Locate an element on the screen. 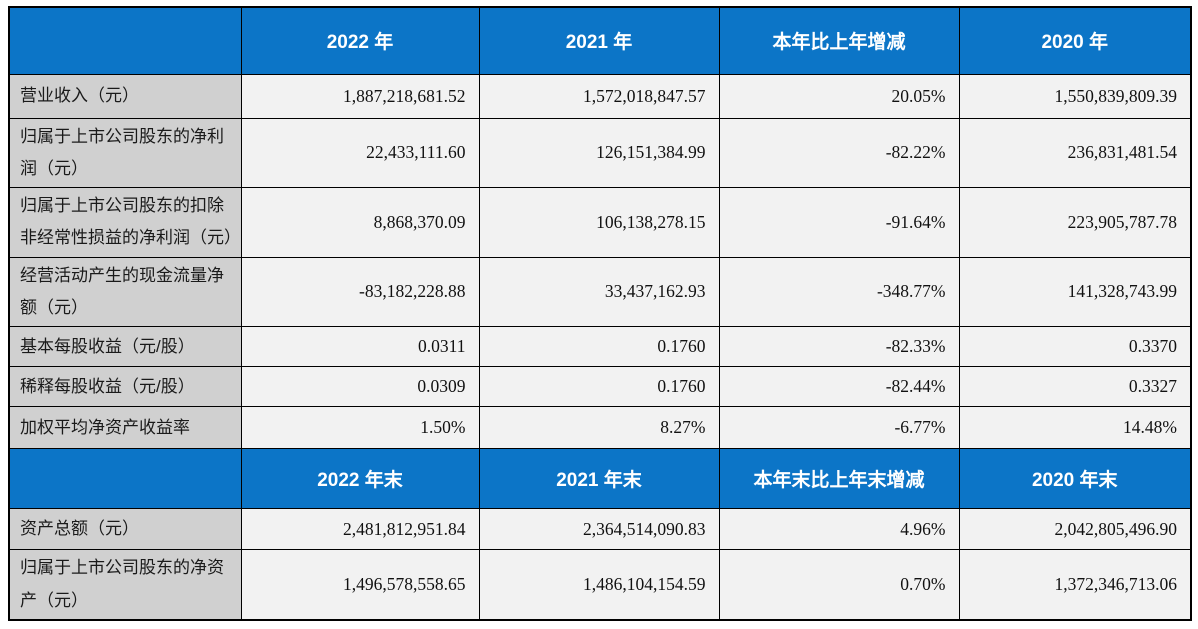 The image size is (1198, 629). value-cell: 1.50% is located at coordinates (360, 428).